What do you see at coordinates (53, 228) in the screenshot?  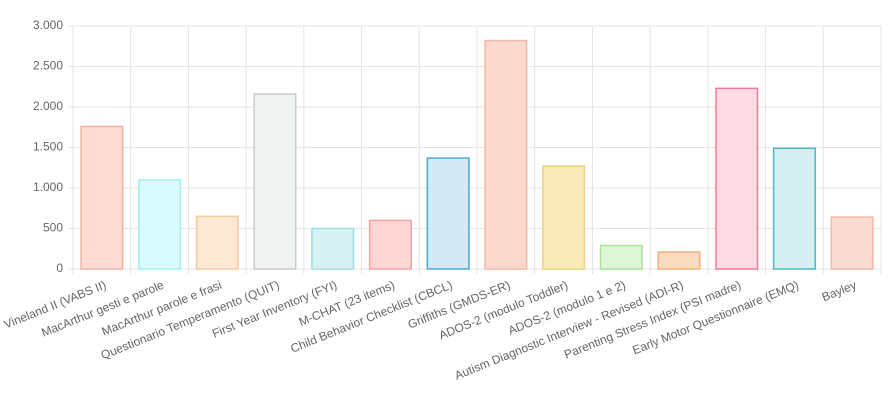 I see `y-tick-label: 500` at bounding box center [53, 228].